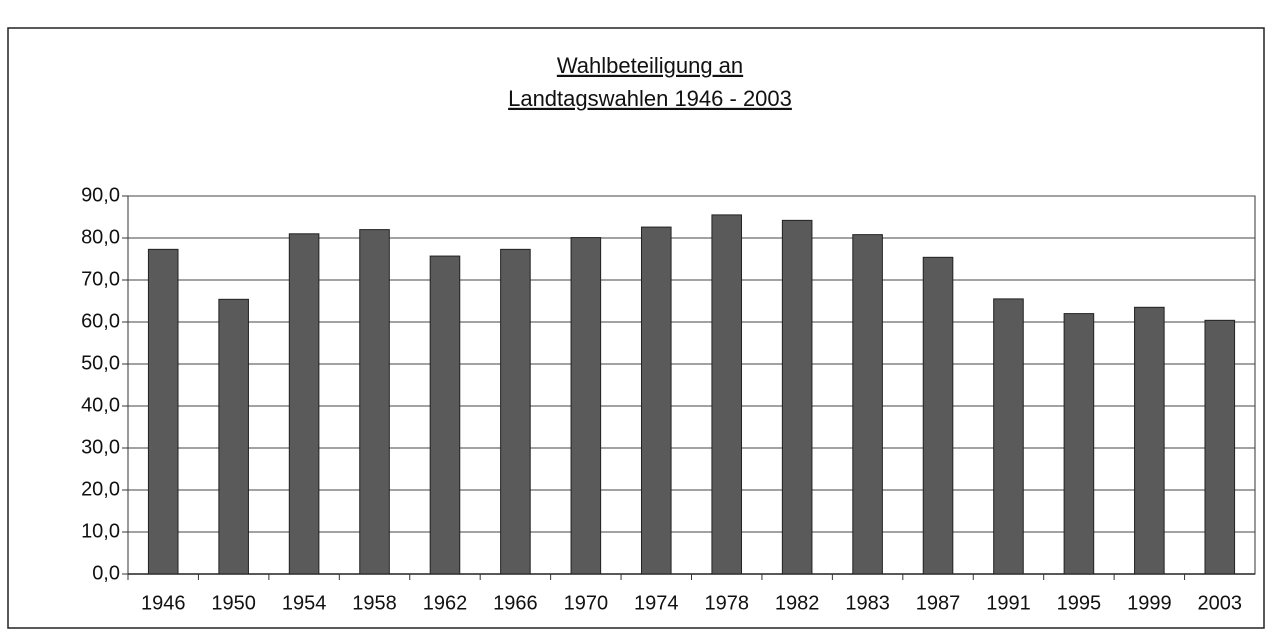 The image size is (1268, 630). What do you see at coordinates (374, 603) in the screenshot?
I see `x-tick-label: 1958` at bounding box center [374, 603].